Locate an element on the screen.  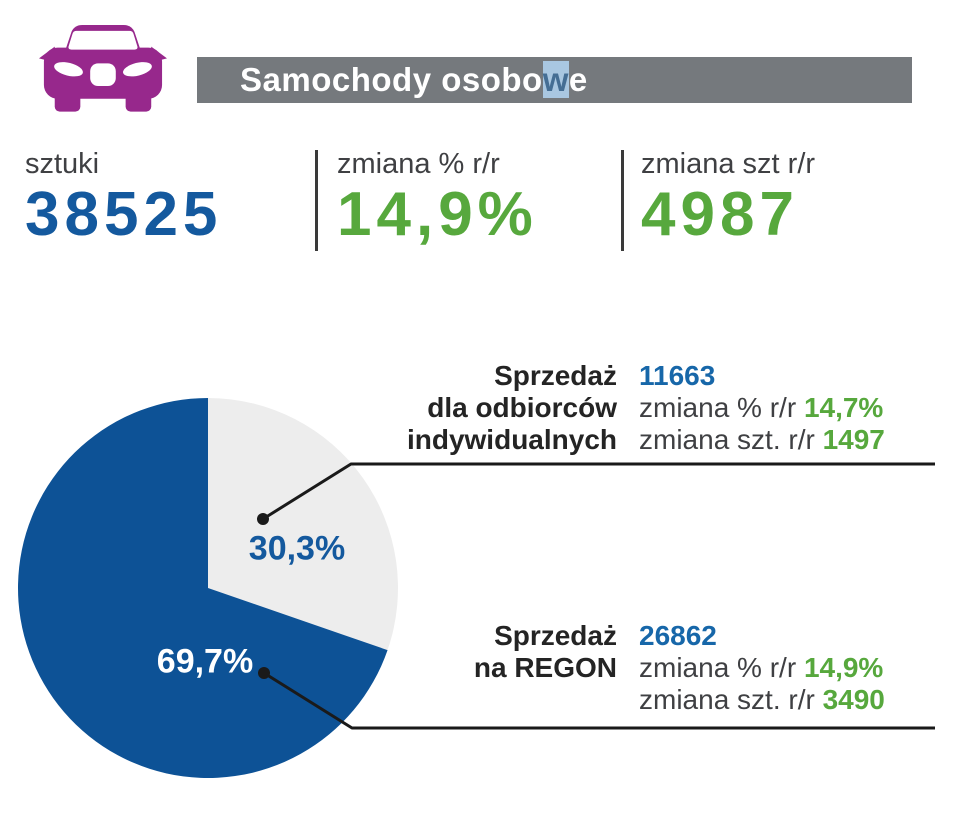
stat-change-units: zmiana szt r/r 4987 is located at coordinates (728, 197).